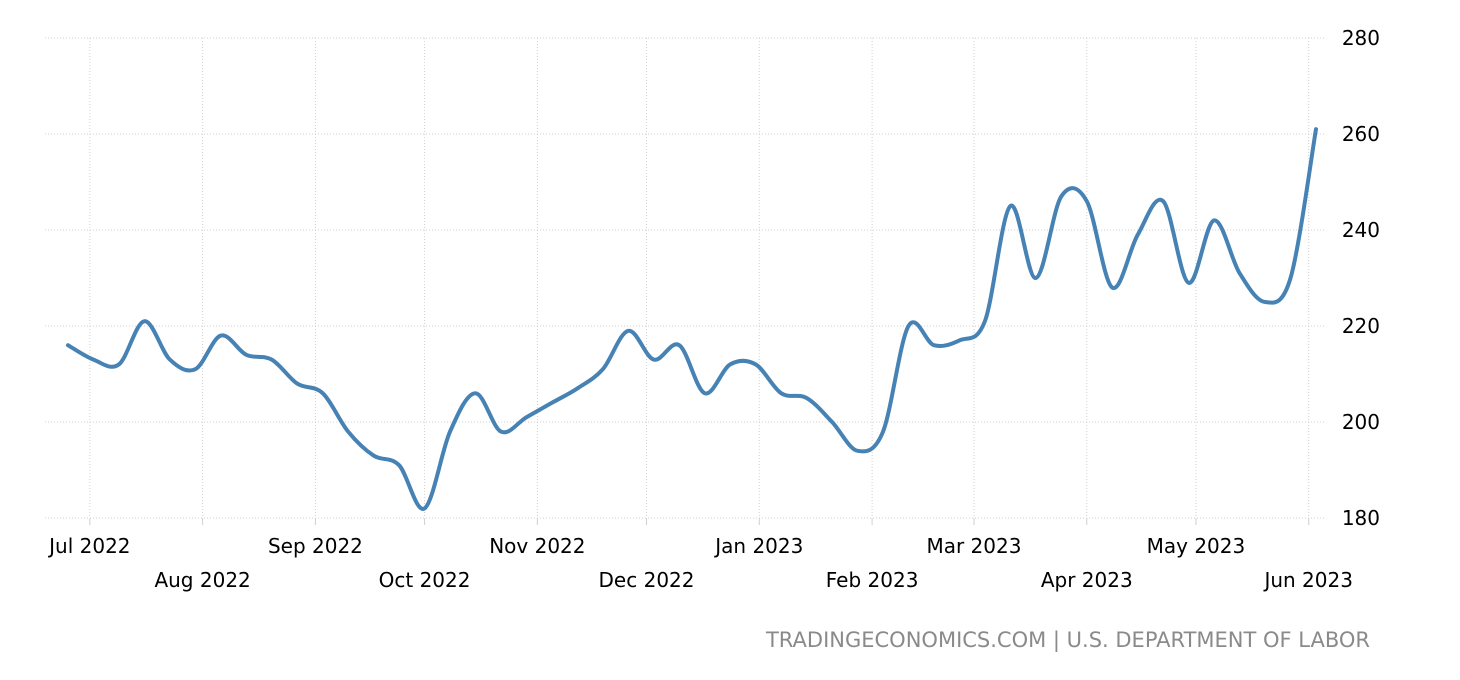  Describe the element at coordinates (425, 580) in the screenshot. I see `x-tick-label: Oct 2022` at that location.